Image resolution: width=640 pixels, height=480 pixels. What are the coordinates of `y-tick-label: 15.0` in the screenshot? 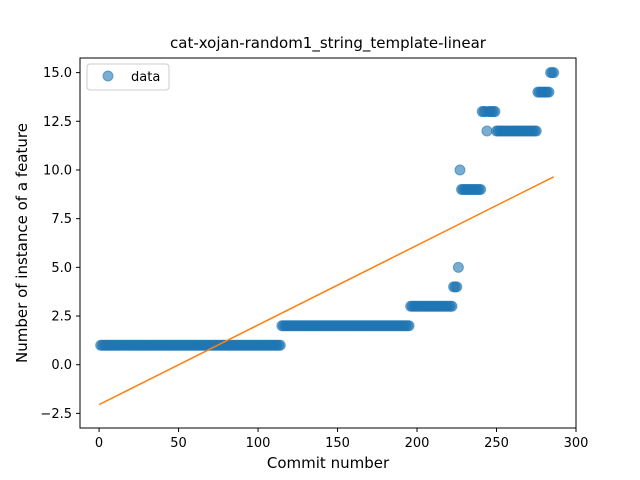 It's located at (57, 73).